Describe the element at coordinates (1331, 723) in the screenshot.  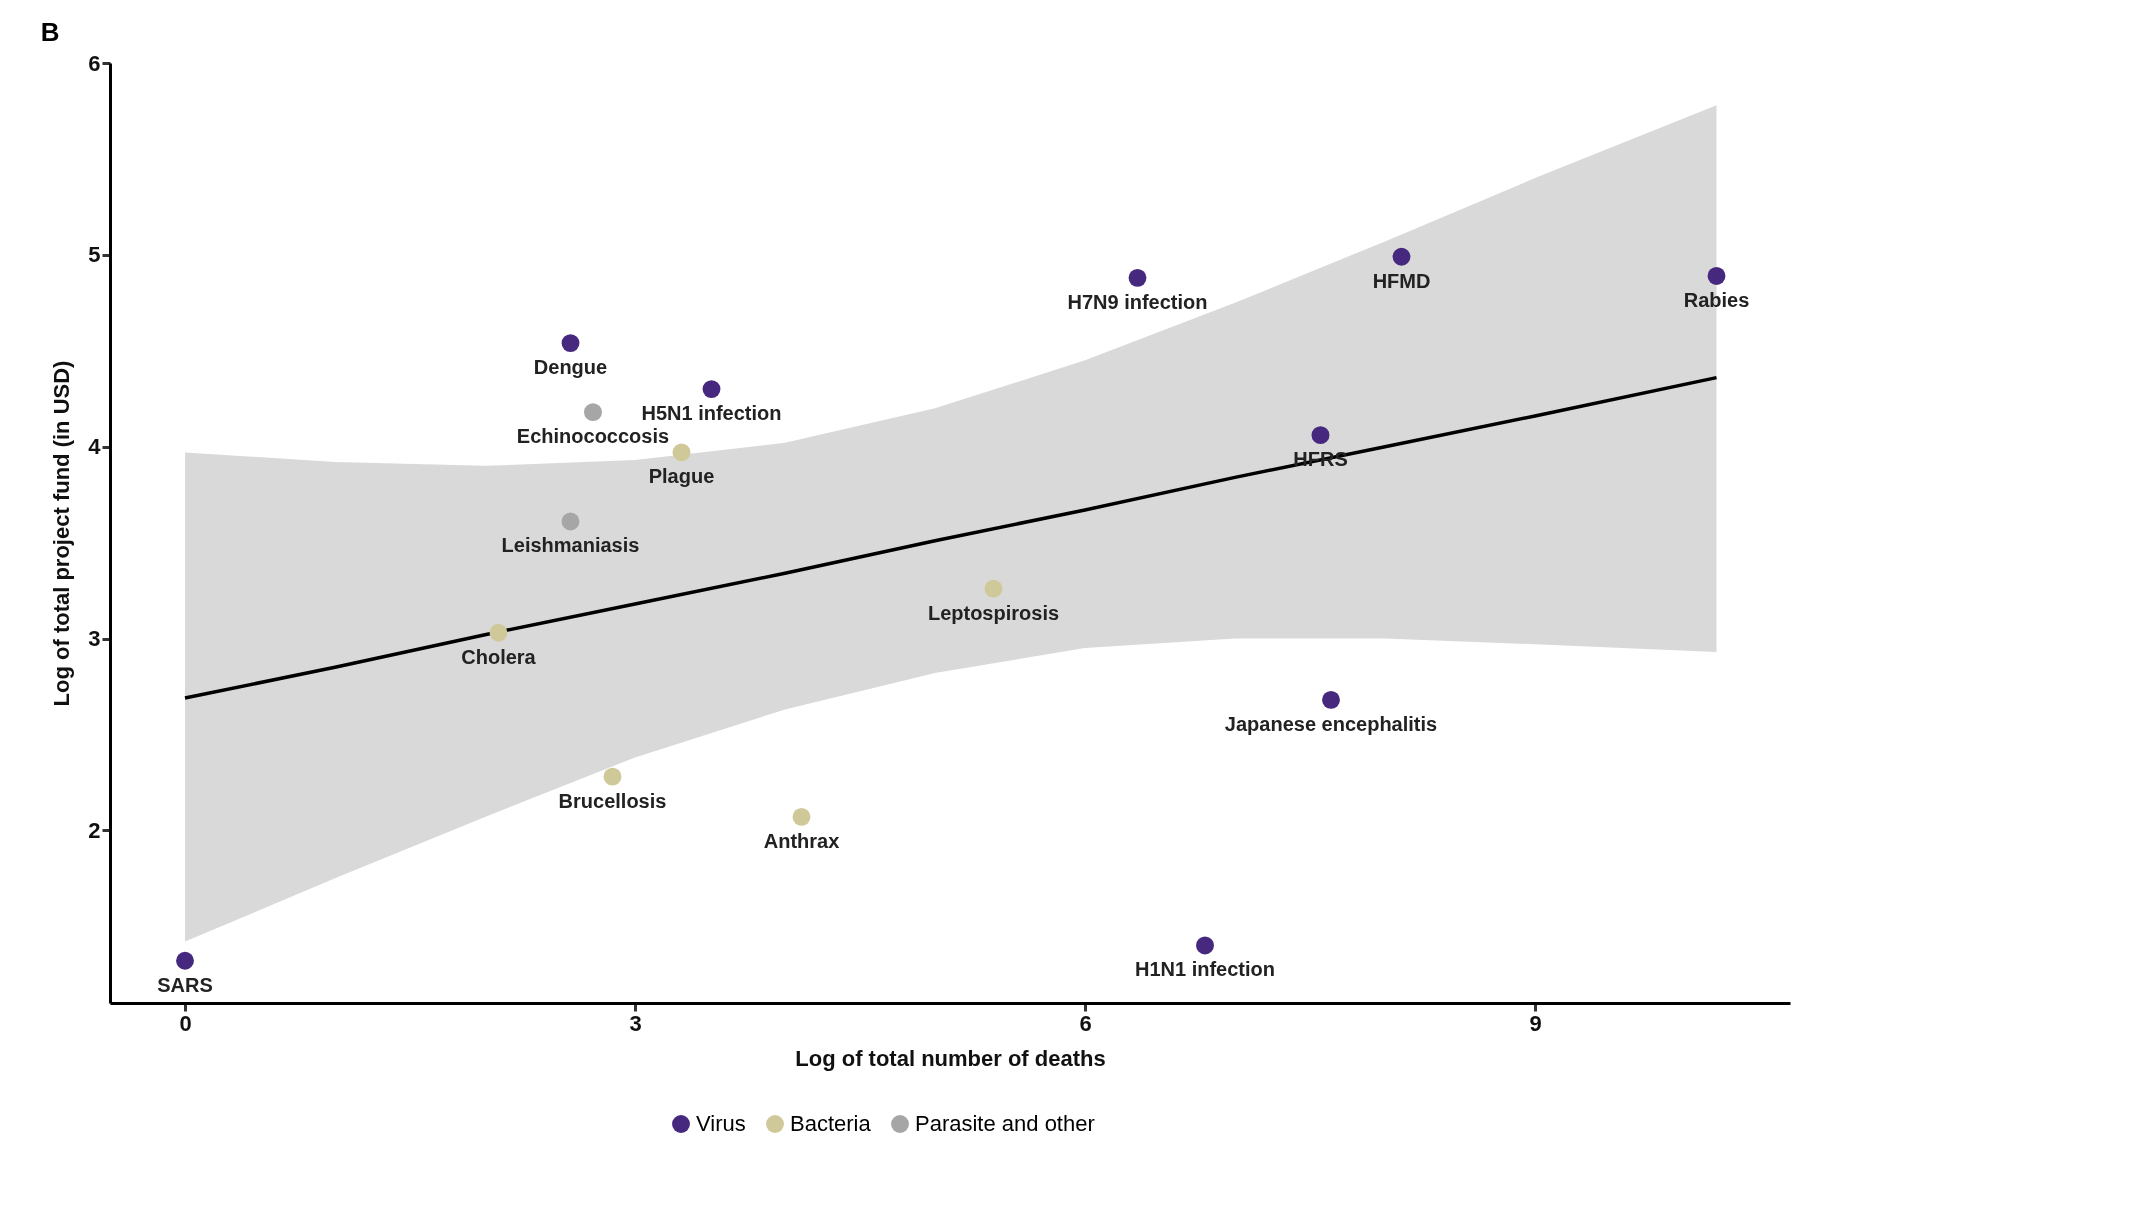
I see `annotation: Japanese encephalitis` at that location.